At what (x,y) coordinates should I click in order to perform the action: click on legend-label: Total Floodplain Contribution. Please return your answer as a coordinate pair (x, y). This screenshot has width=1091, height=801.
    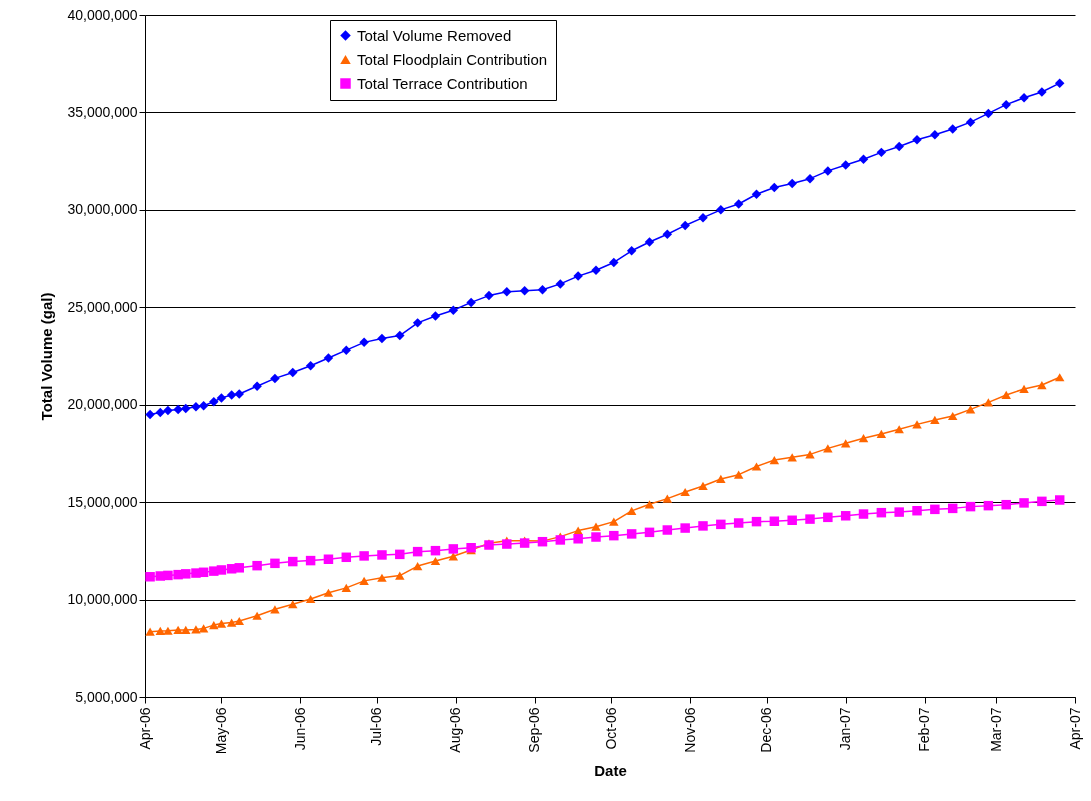
    Looking at the image, I should click on (452, 59).